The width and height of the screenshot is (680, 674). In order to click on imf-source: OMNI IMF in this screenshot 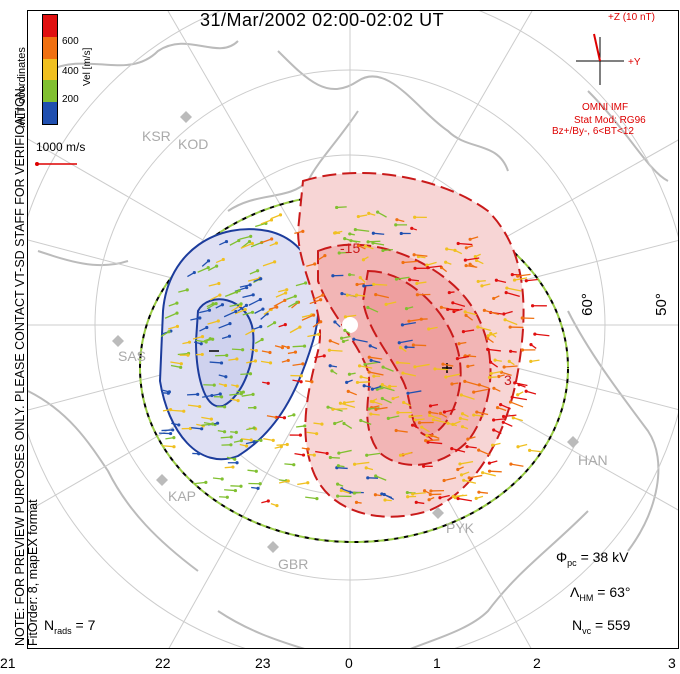, I will do `click(605, 107)`.